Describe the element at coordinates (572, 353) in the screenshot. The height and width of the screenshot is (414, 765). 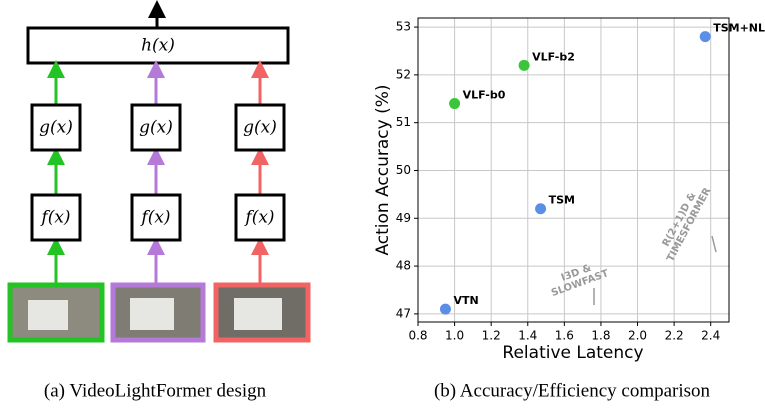
I see `x-axis-label: Relative Latency` at that location.